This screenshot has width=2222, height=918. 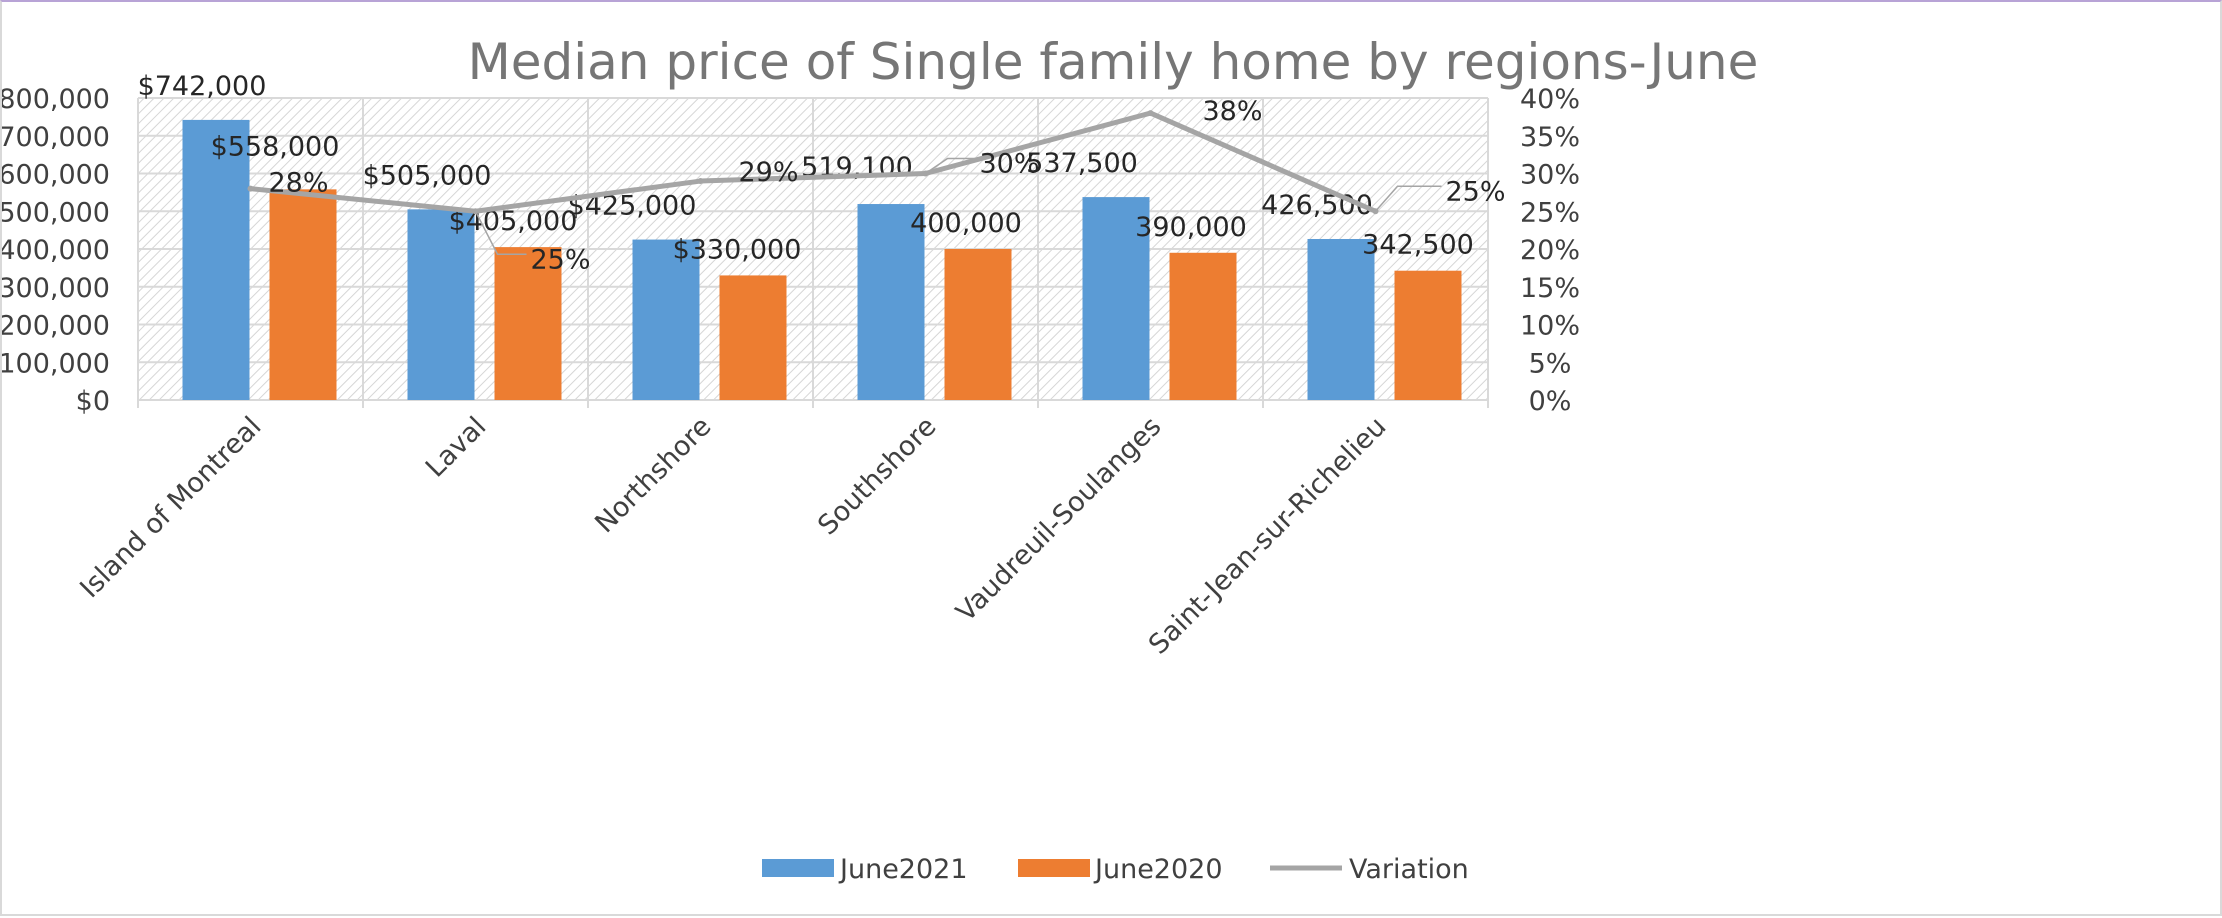 What do you see at coordinates (737, 249) in the screenshot?
I see `data-label-june2020: $330,000` at bounding box center [737, 249].